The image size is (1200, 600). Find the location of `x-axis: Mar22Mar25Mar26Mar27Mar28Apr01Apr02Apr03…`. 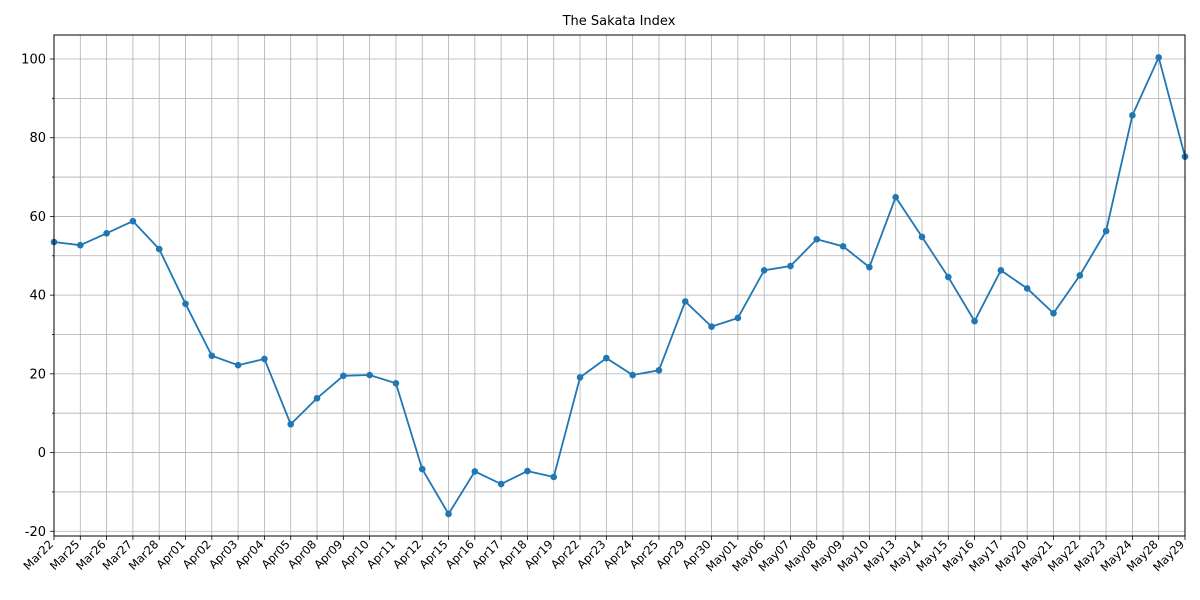

x-axis: Mar22Mar25Mar26Mar27Mar28Apr01Apr02Apr03… is located at coordinates (604, 555).